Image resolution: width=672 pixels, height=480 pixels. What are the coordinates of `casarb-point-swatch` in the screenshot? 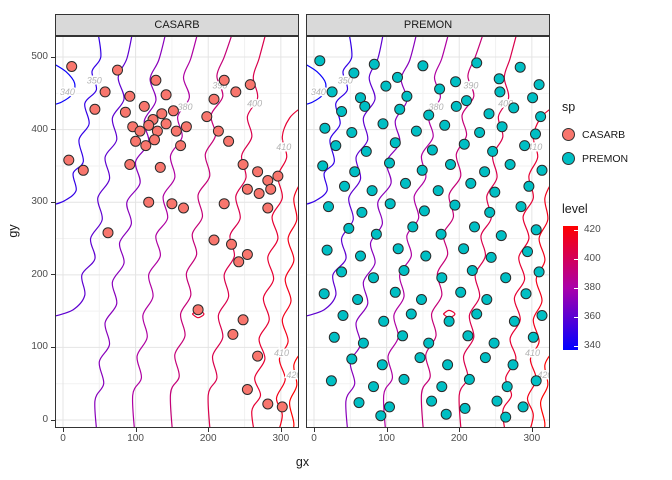 It's located at (568, 134).